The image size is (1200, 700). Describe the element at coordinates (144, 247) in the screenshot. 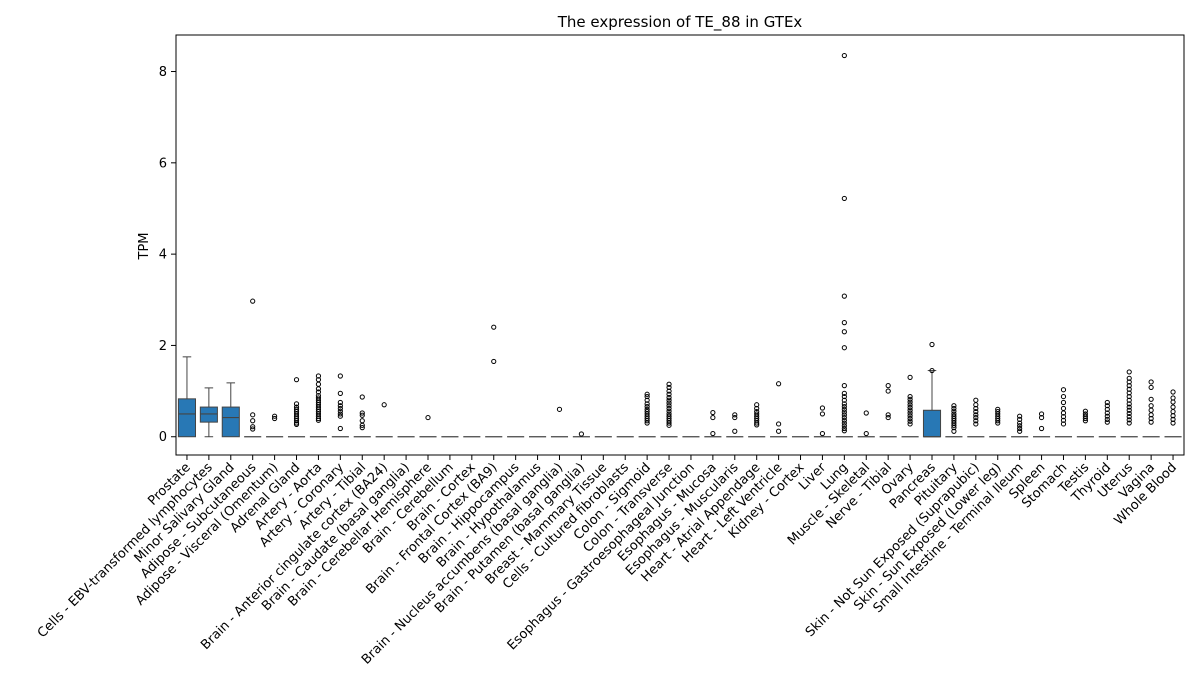

I see `y-axis-label: TPM` at that location.